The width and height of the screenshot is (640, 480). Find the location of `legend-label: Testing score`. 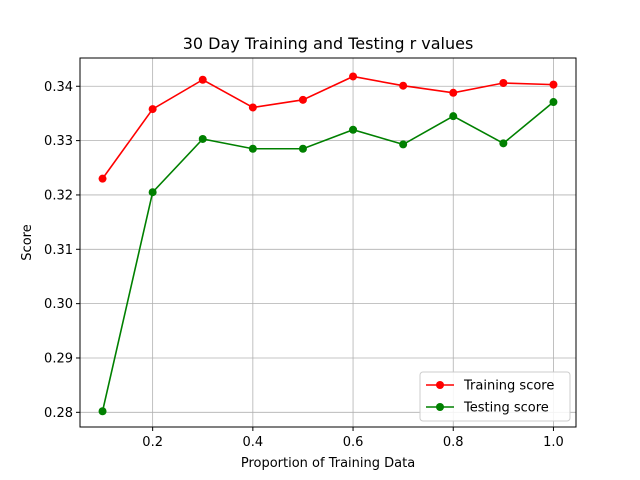

legend-label: Testing score is located at coordinates (506, 408).